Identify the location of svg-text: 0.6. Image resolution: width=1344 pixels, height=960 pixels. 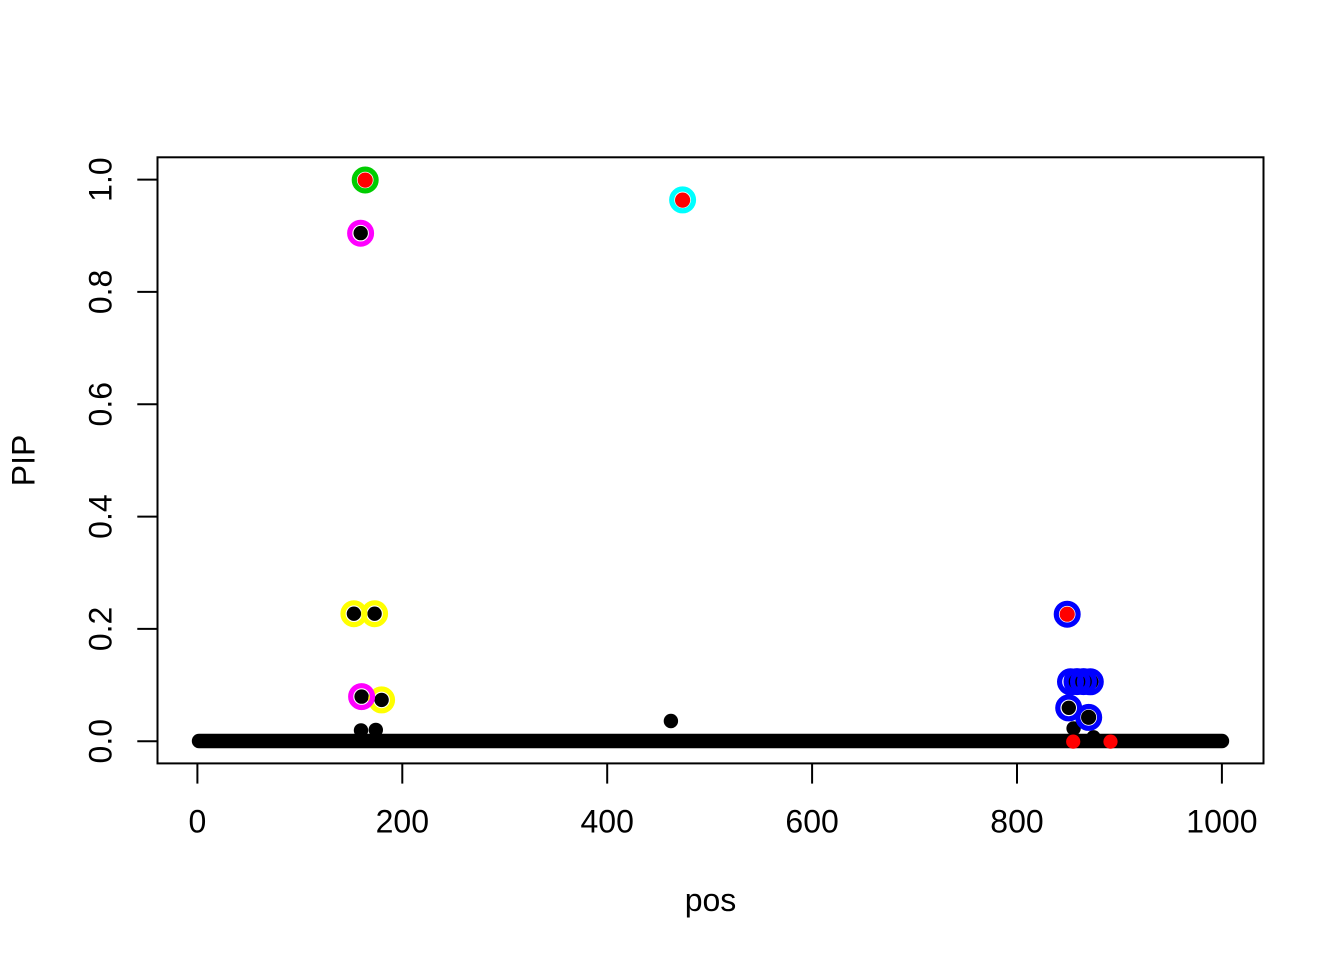
(101, 404).